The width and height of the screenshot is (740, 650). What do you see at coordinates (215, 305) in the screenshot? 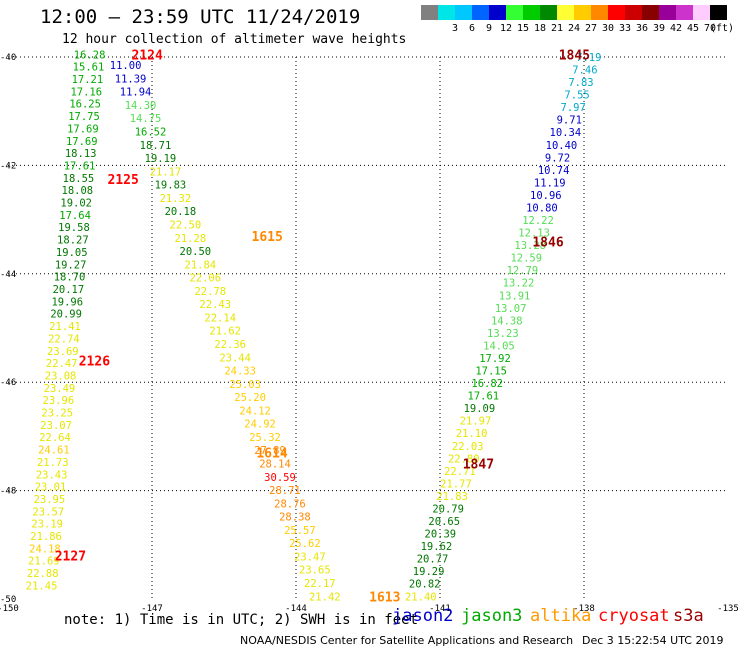
I see `wave-height-value: 22.43` at bounding box center [215, 305].